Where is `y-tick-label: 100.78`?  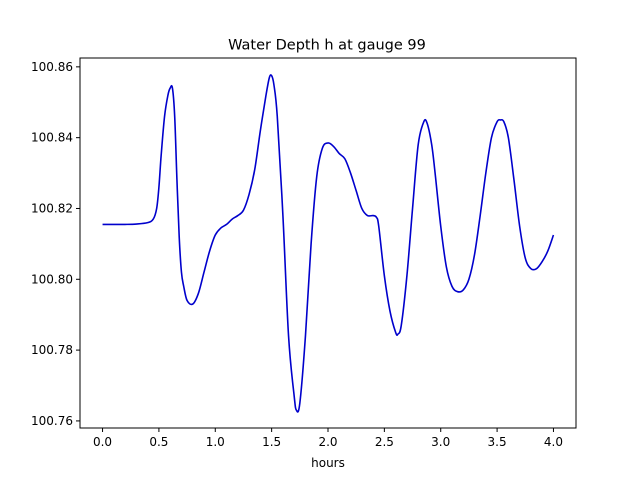
y-tick-label: 100.78 is located at coordinates (52, 350).